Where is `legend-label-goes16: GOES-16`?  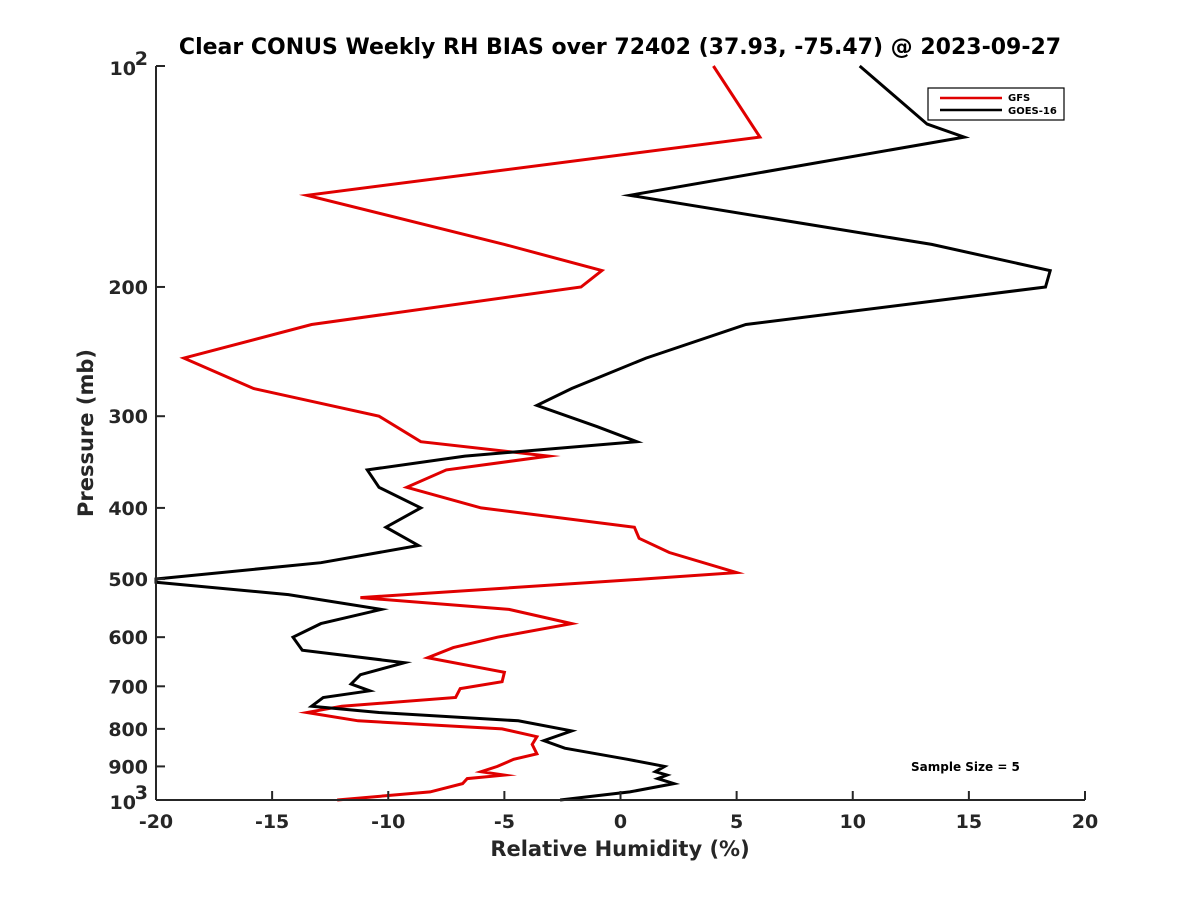
legend-label-goes16: GOES-16 is located at coordinates (1032, 111).